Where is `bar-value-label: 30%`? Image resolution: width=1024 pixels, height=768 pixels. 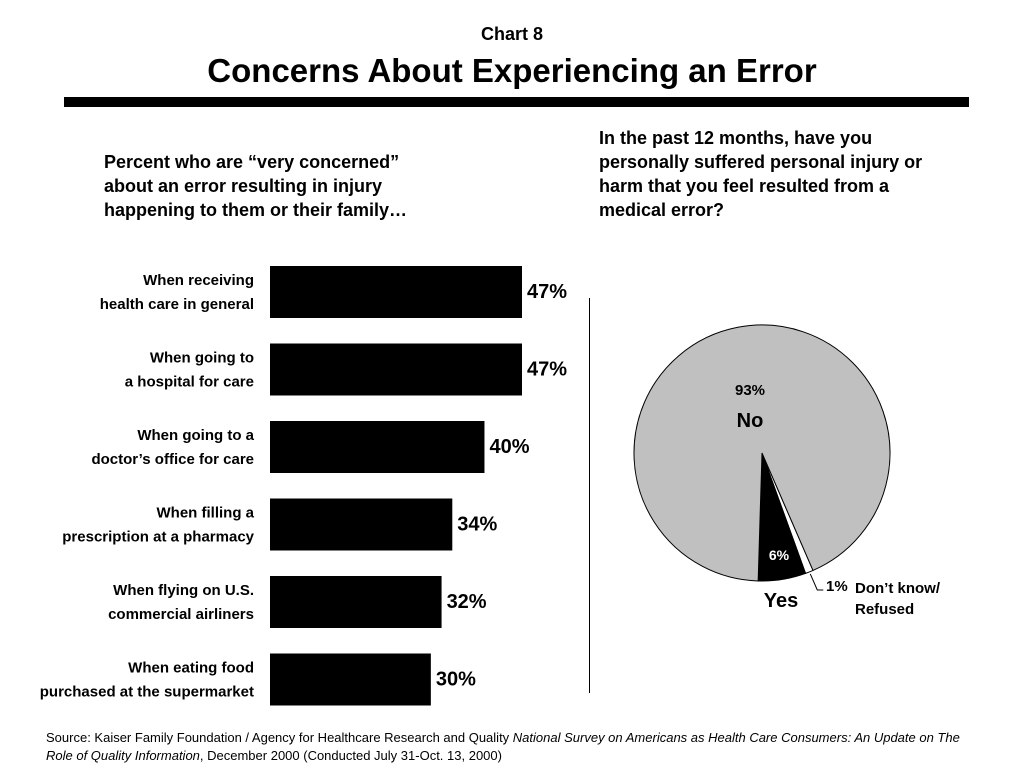
bar-value-label: 30% is located at coordinates (456, 680).